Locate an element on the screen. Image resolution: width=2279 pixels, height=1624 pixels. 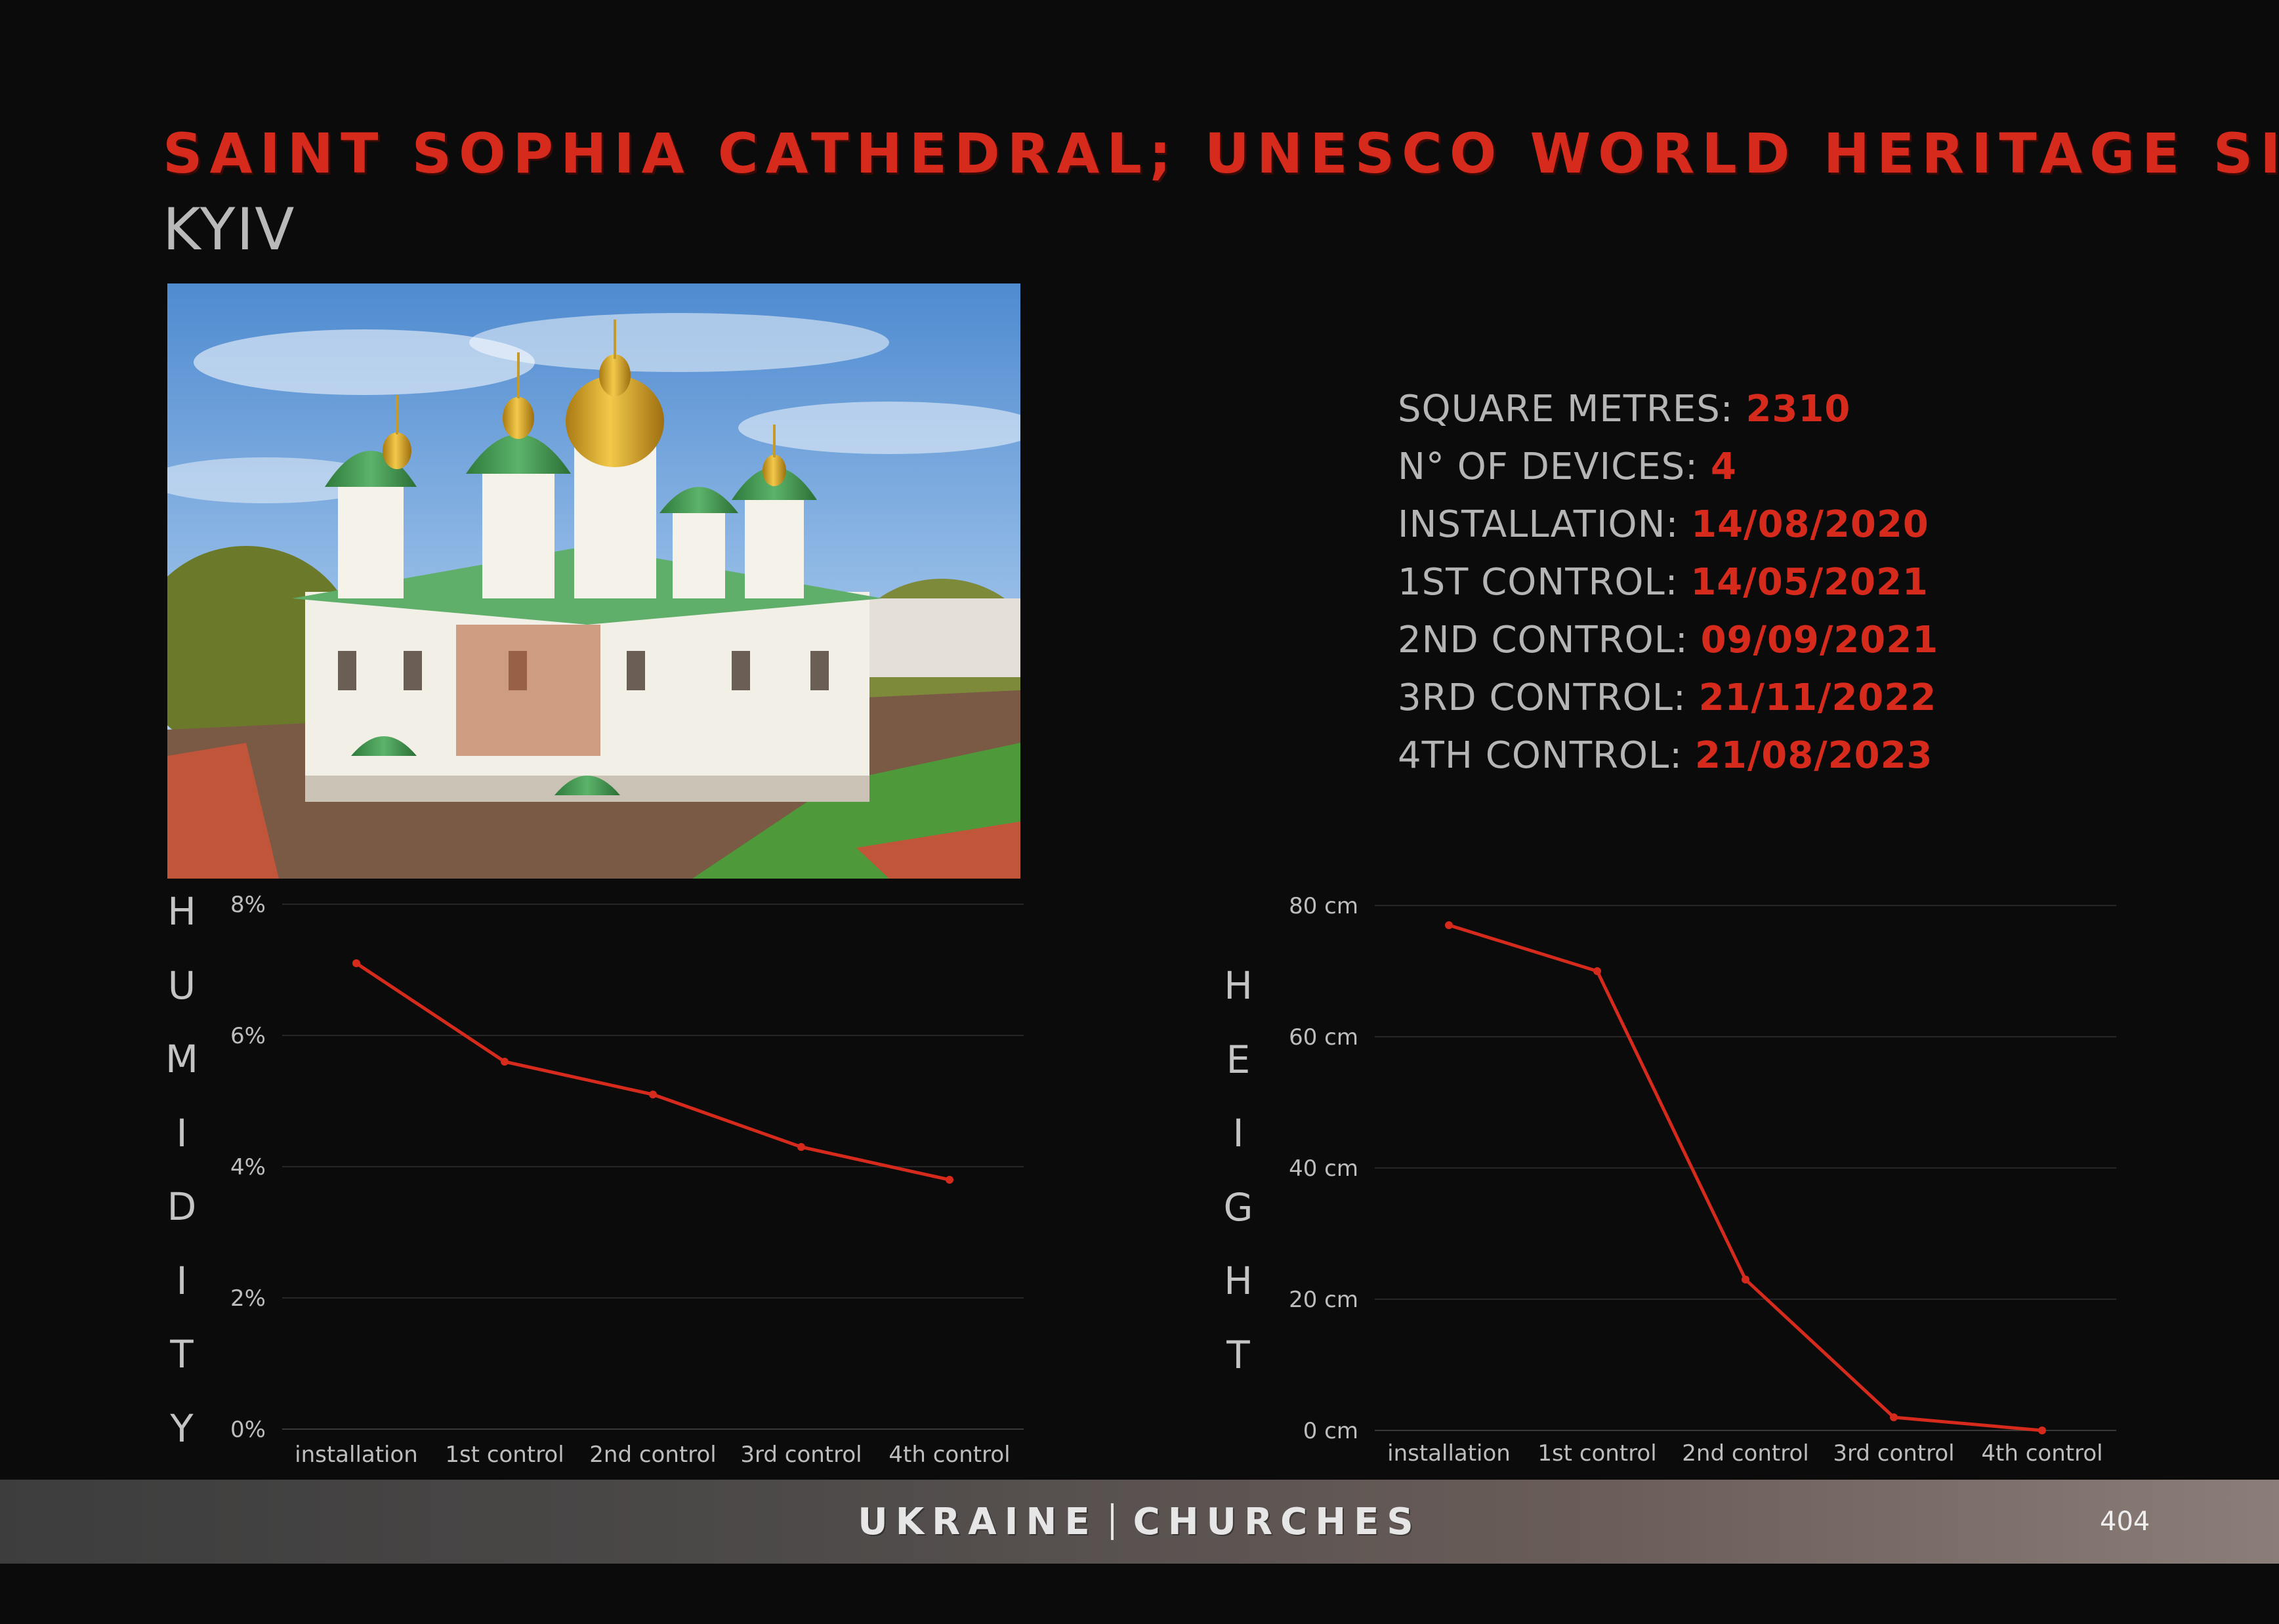
fact-square-metres: SQUARE METRES: 2310 is located at coordinates (1624, 409).